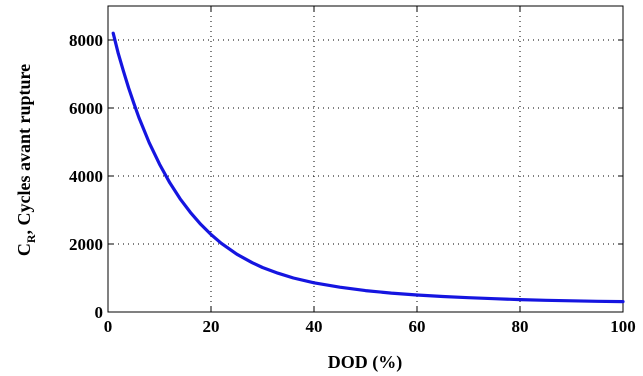  What do you see at coordinates (86, 108) in the screenshot?
I see `y-tick-label: 6000` at bounding box center [86, 108].